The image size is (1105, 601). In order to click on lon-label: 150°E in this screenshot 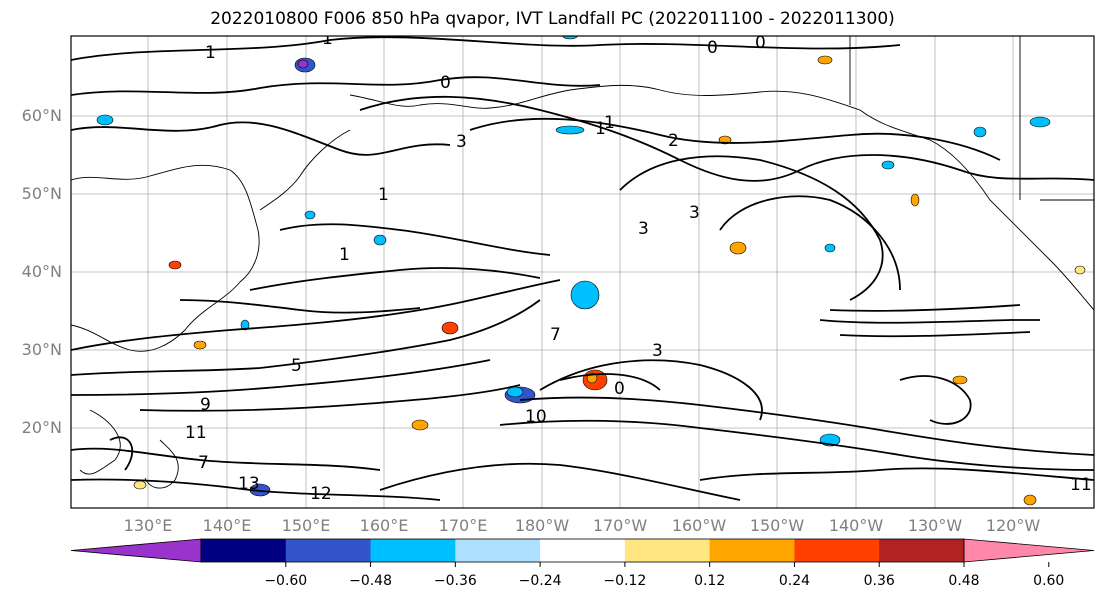, I will do `click(306, 525)`.